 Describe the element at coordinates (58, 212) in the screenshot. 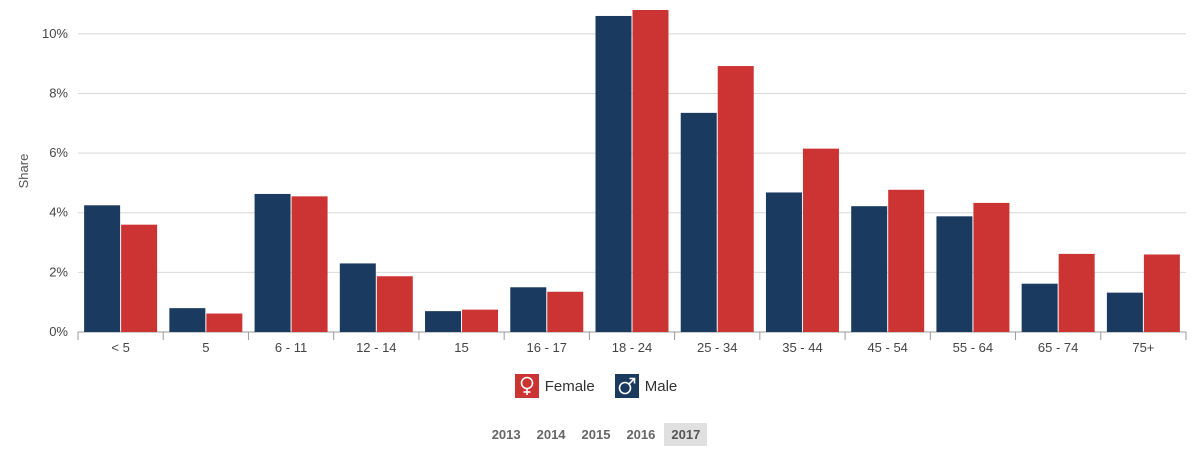

I see `y-tick-label: 4%` at that location.